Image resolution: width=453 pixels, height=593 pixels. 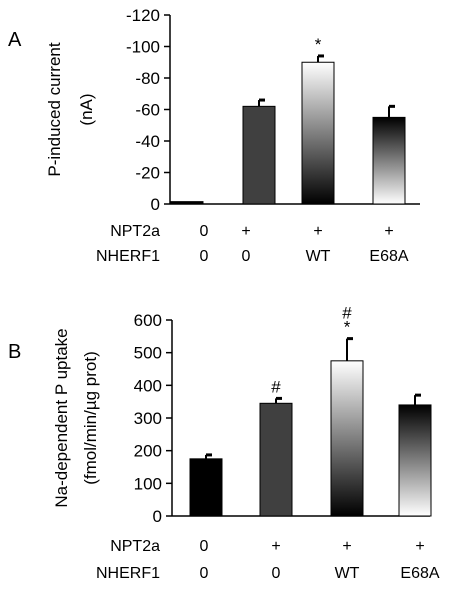 I want to click on condition-value-b-0-0: 0, so click(x=204, y=546).